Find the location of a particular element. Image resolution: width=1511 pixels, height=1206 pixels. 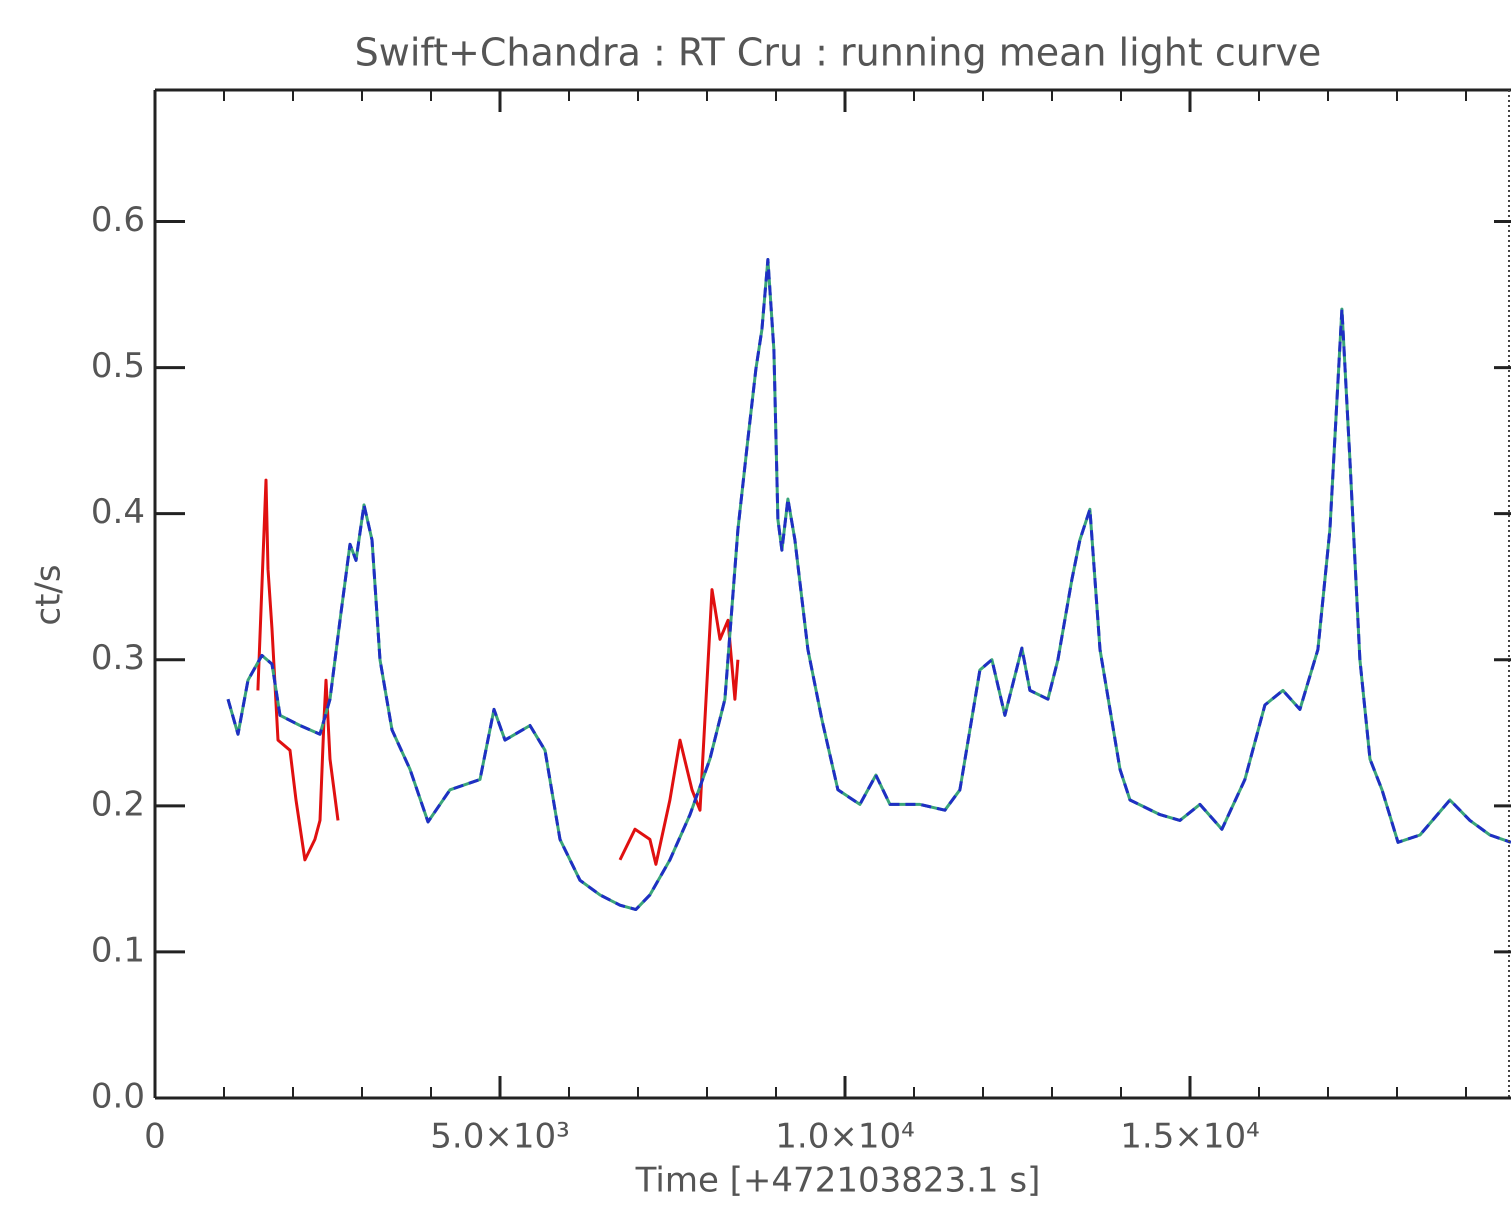

y-tick-label: 0.1 is located at coordinates (118, 950).